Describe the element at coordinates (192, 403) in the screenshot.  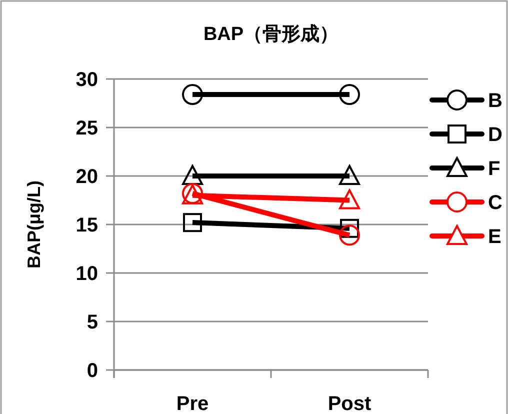
I see `x-tick-label: Pre` at that location.